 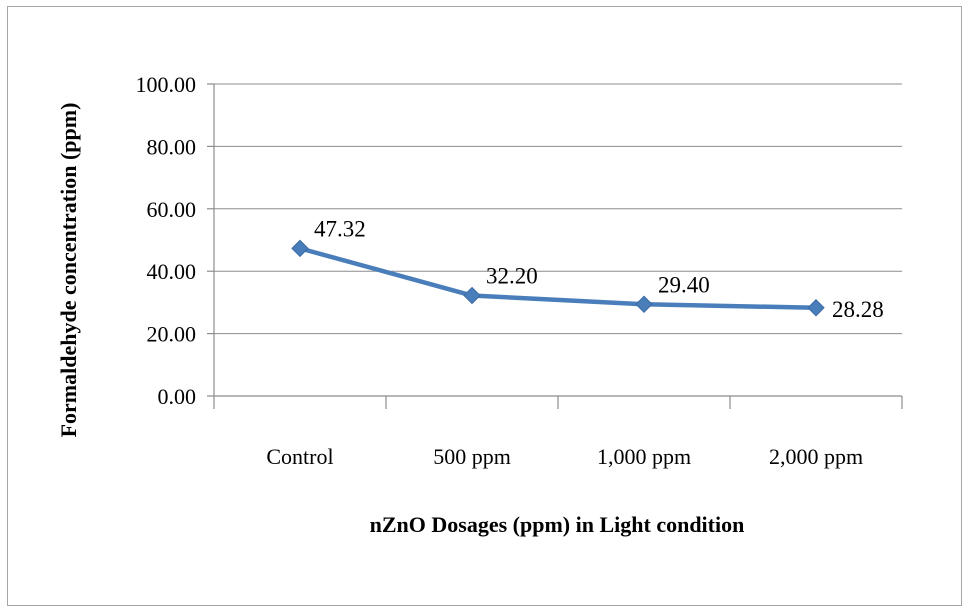 I want to click on x-tick-label: 500 ppm, so click(x=472, y=456).